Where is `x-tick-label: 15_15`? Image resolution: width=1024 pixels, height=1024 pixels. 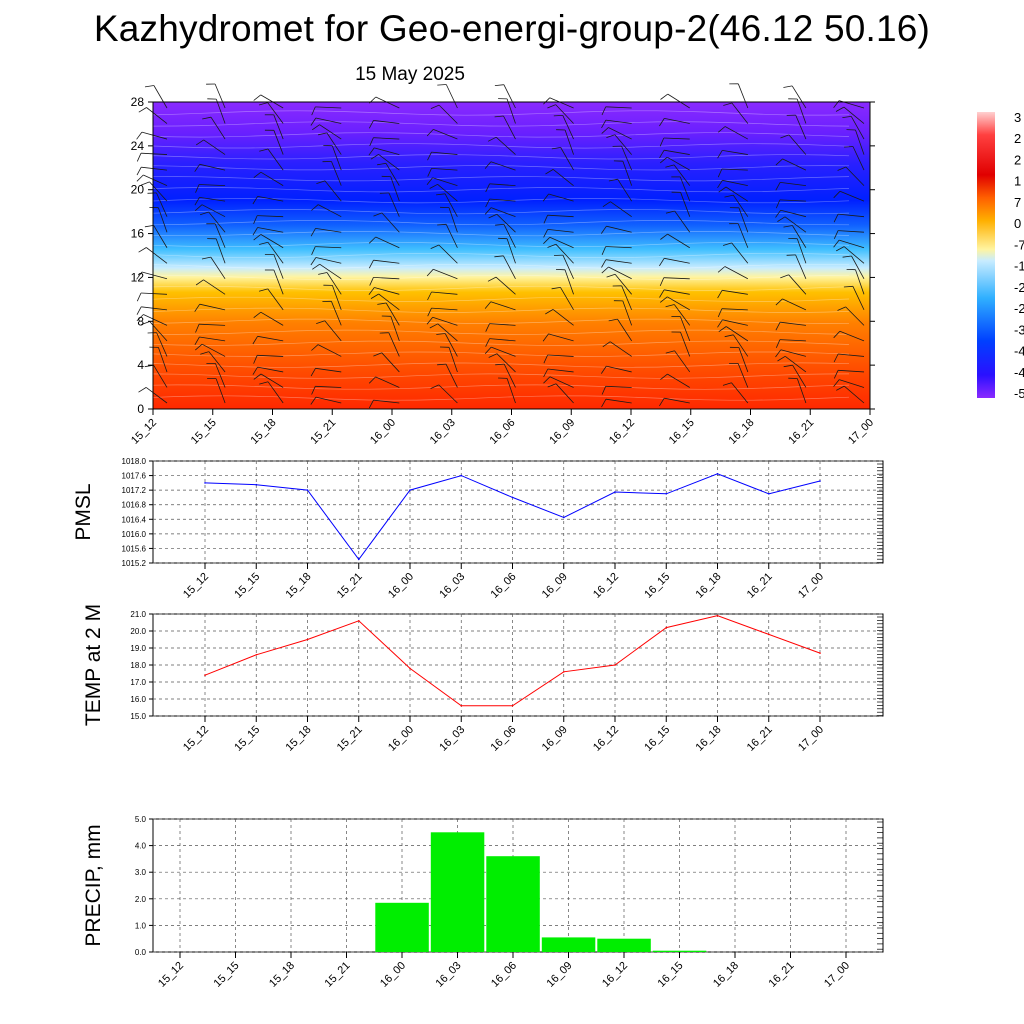 x-tick-label: 15_15 is located at coordinates (204, 432).